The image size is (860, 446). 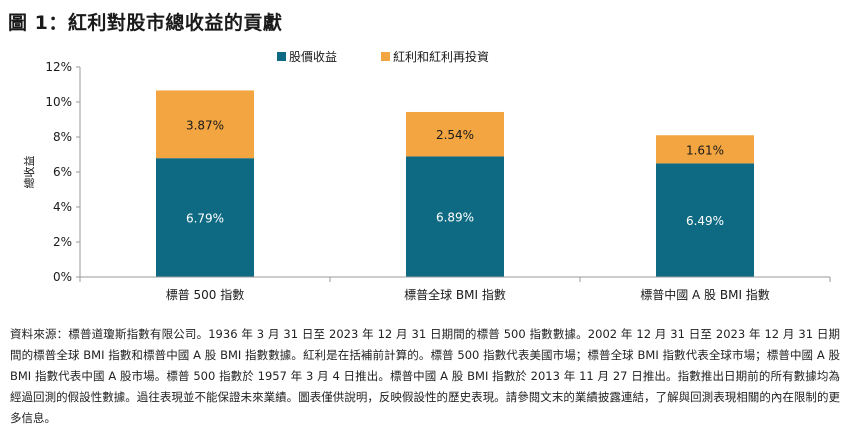 What do you see at coordinates (313, 57) in the screenshot?
I see `legend-label-0: 股價收益` at bounding box center [313, 57].